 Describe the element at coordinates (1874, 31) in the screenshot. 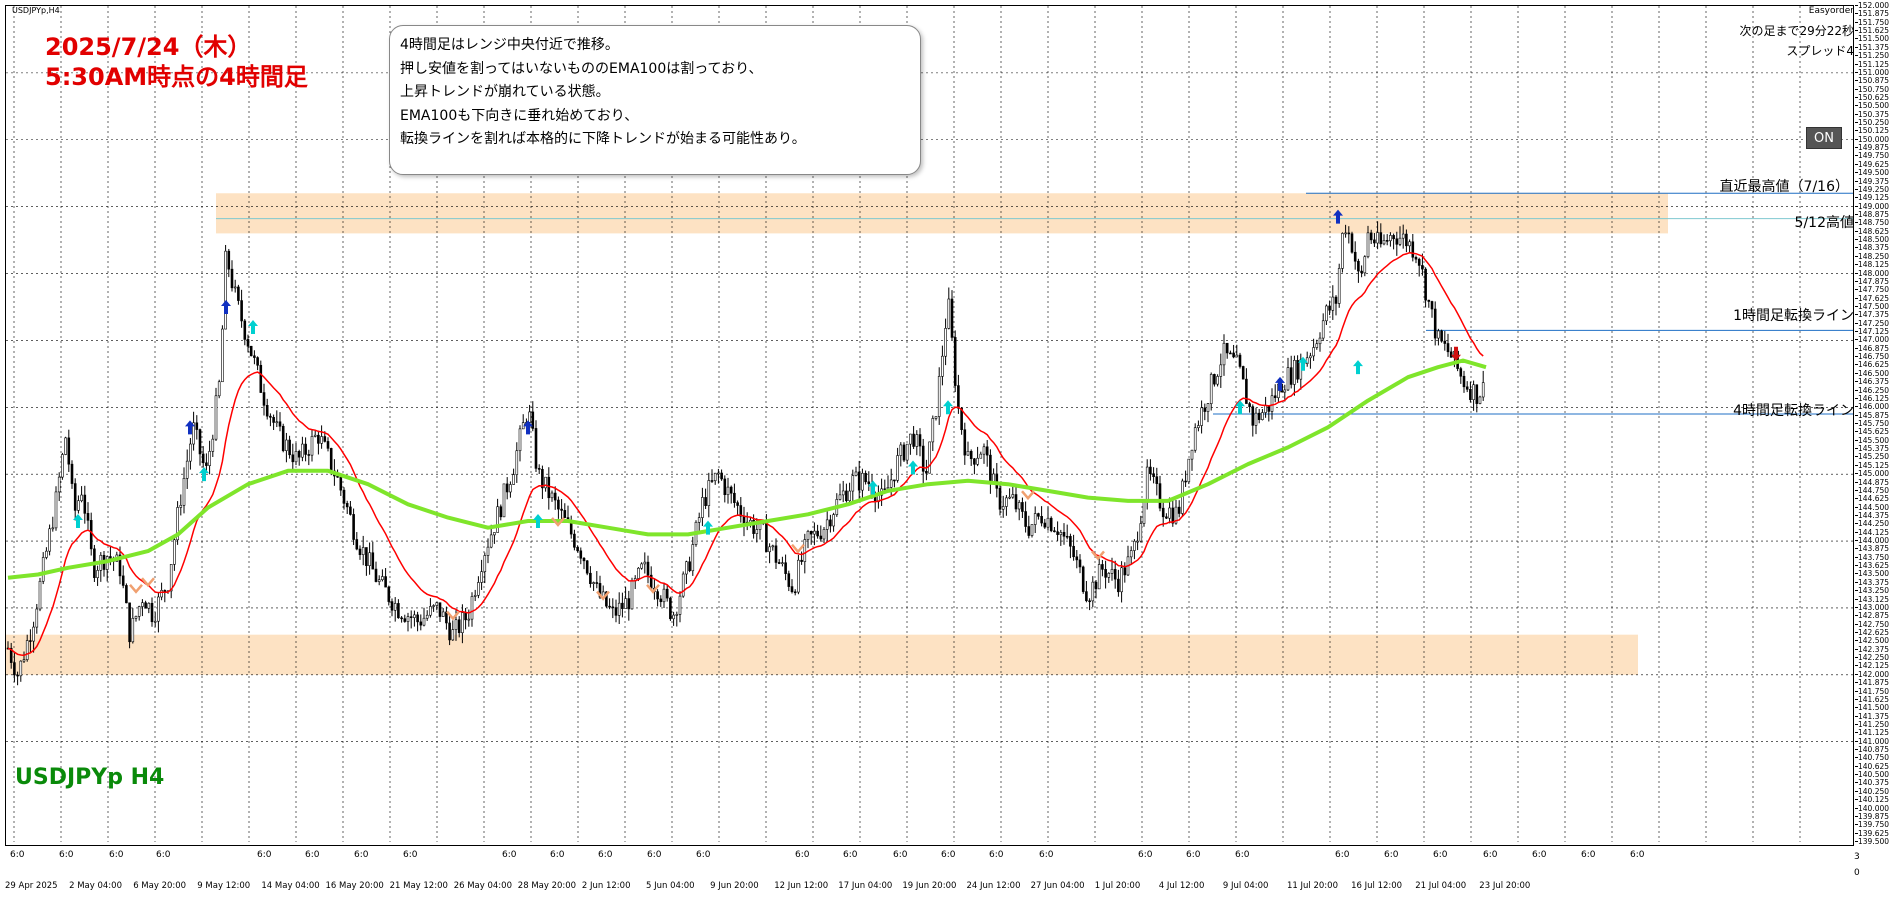

I see `price-label: 151.625` at that location.